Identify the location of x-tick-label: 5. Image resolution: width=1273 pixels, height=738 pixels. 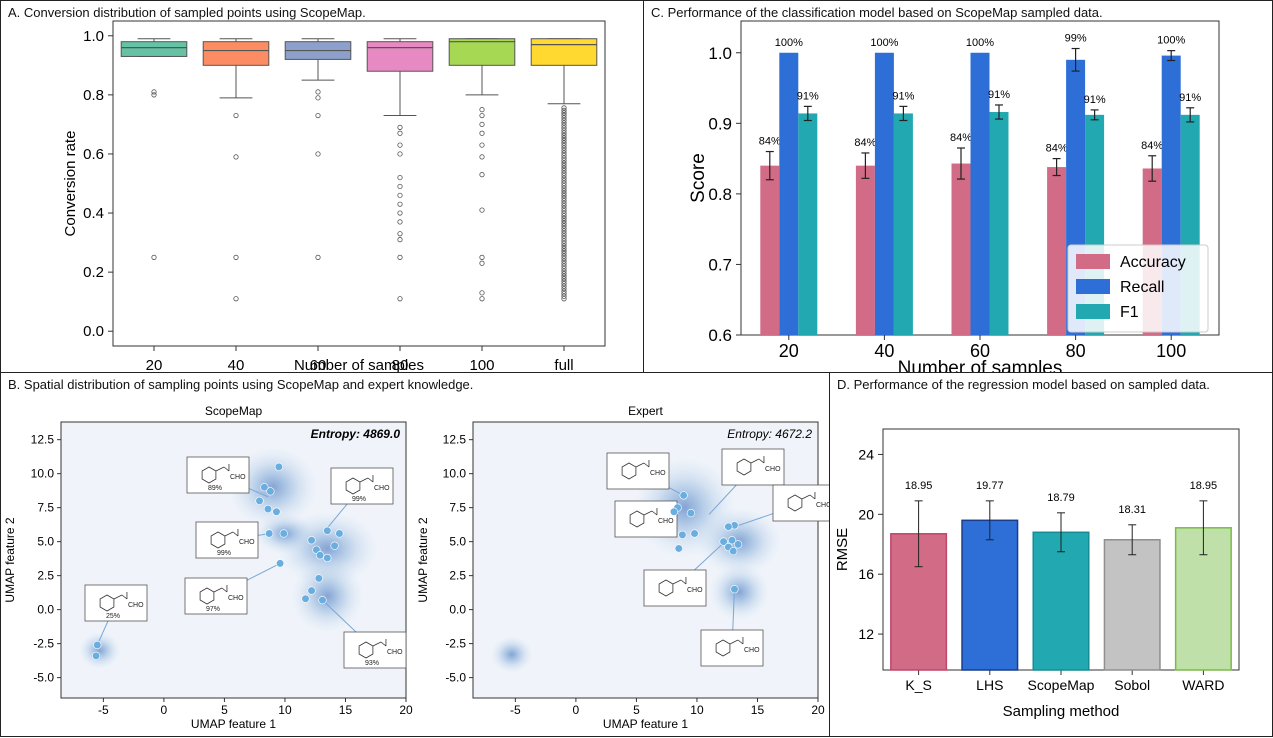
(636, 710).